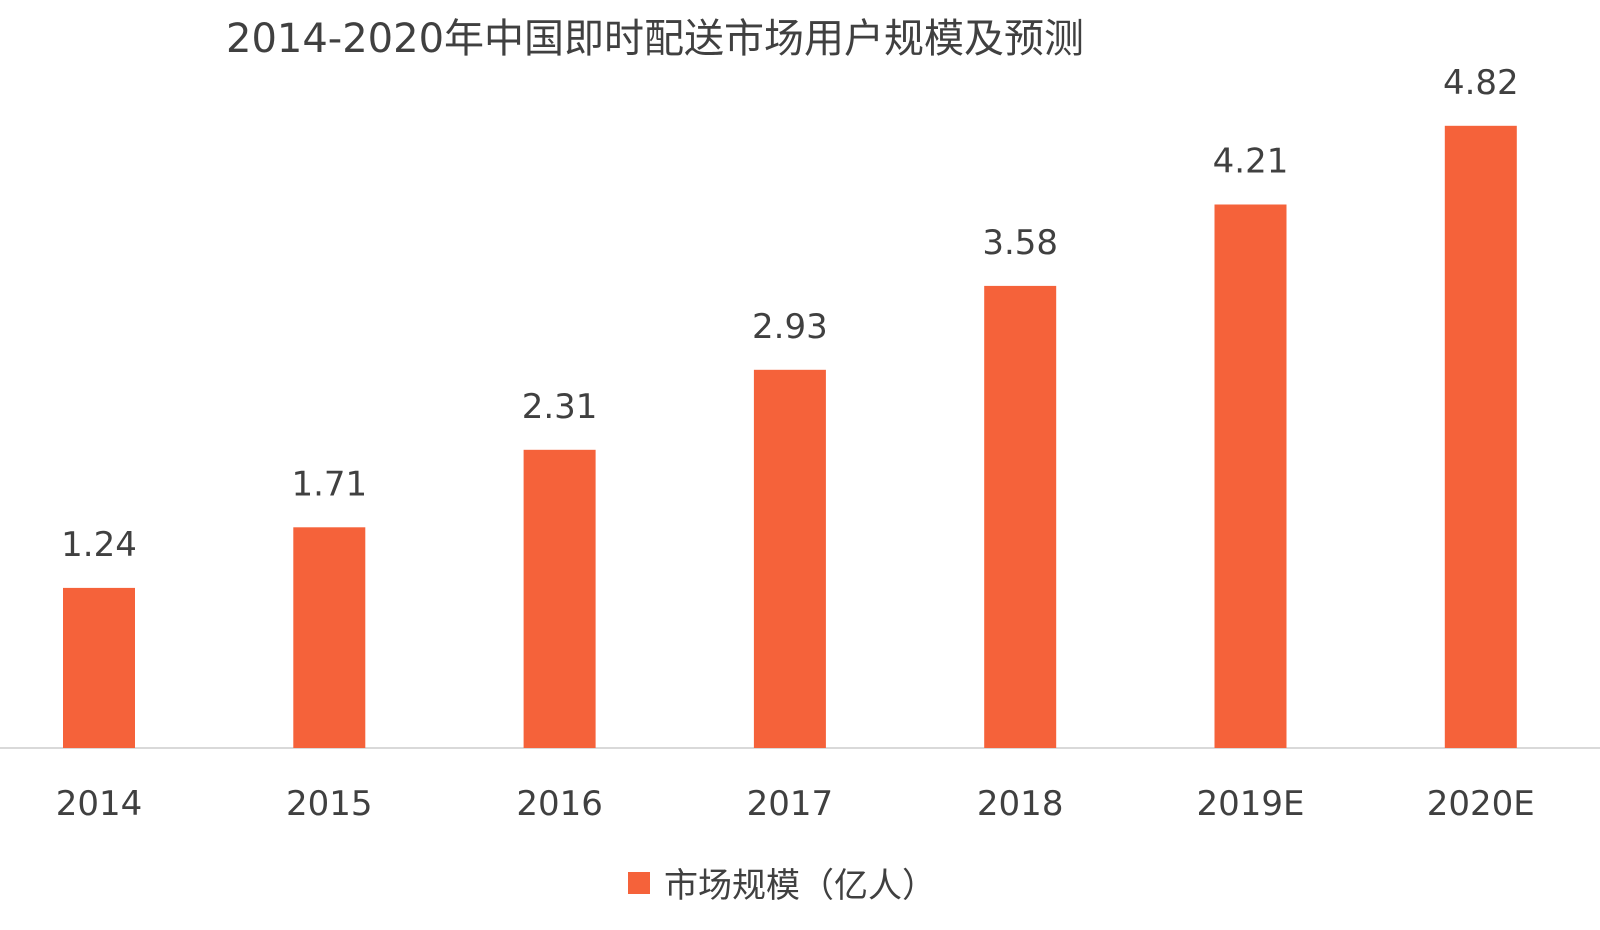 The height and width of the screenshot is (930, 1600). What do you see at coordinates (790, 804) in the screenshot?
I see `x-tick-label-2017: 2017` at bounding box center [790, 804].